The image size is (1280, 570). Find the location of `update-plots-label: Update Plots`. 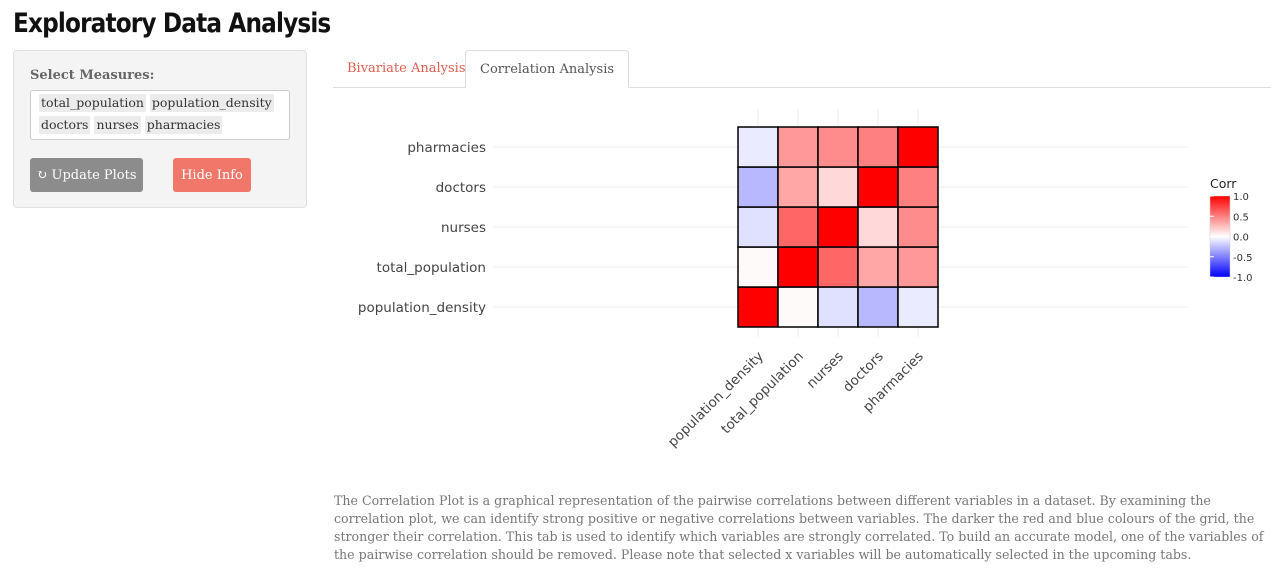

update-plots-label: Update Plots is located at coordinates (94, 175).